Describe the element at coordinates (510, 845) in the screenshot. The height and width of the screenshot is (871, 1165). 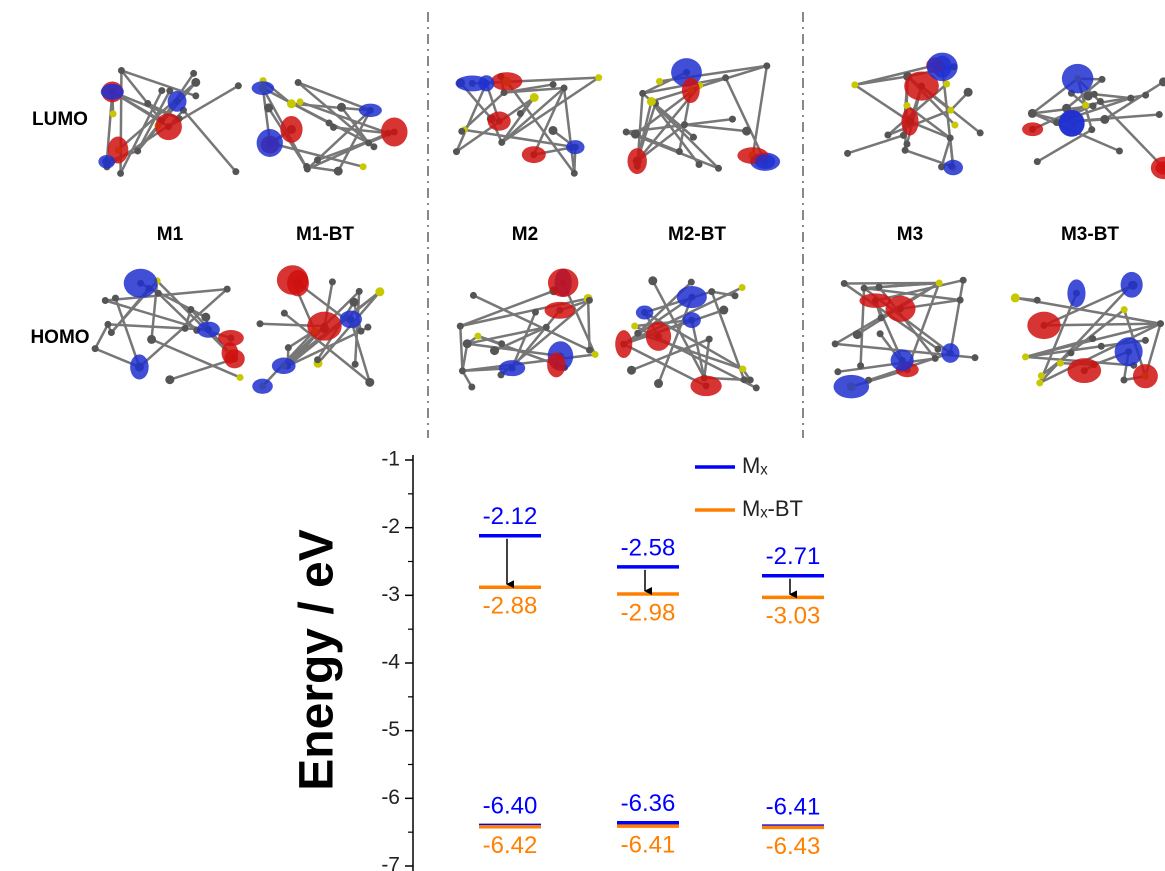
I see `level-label: -6.42` at that location.